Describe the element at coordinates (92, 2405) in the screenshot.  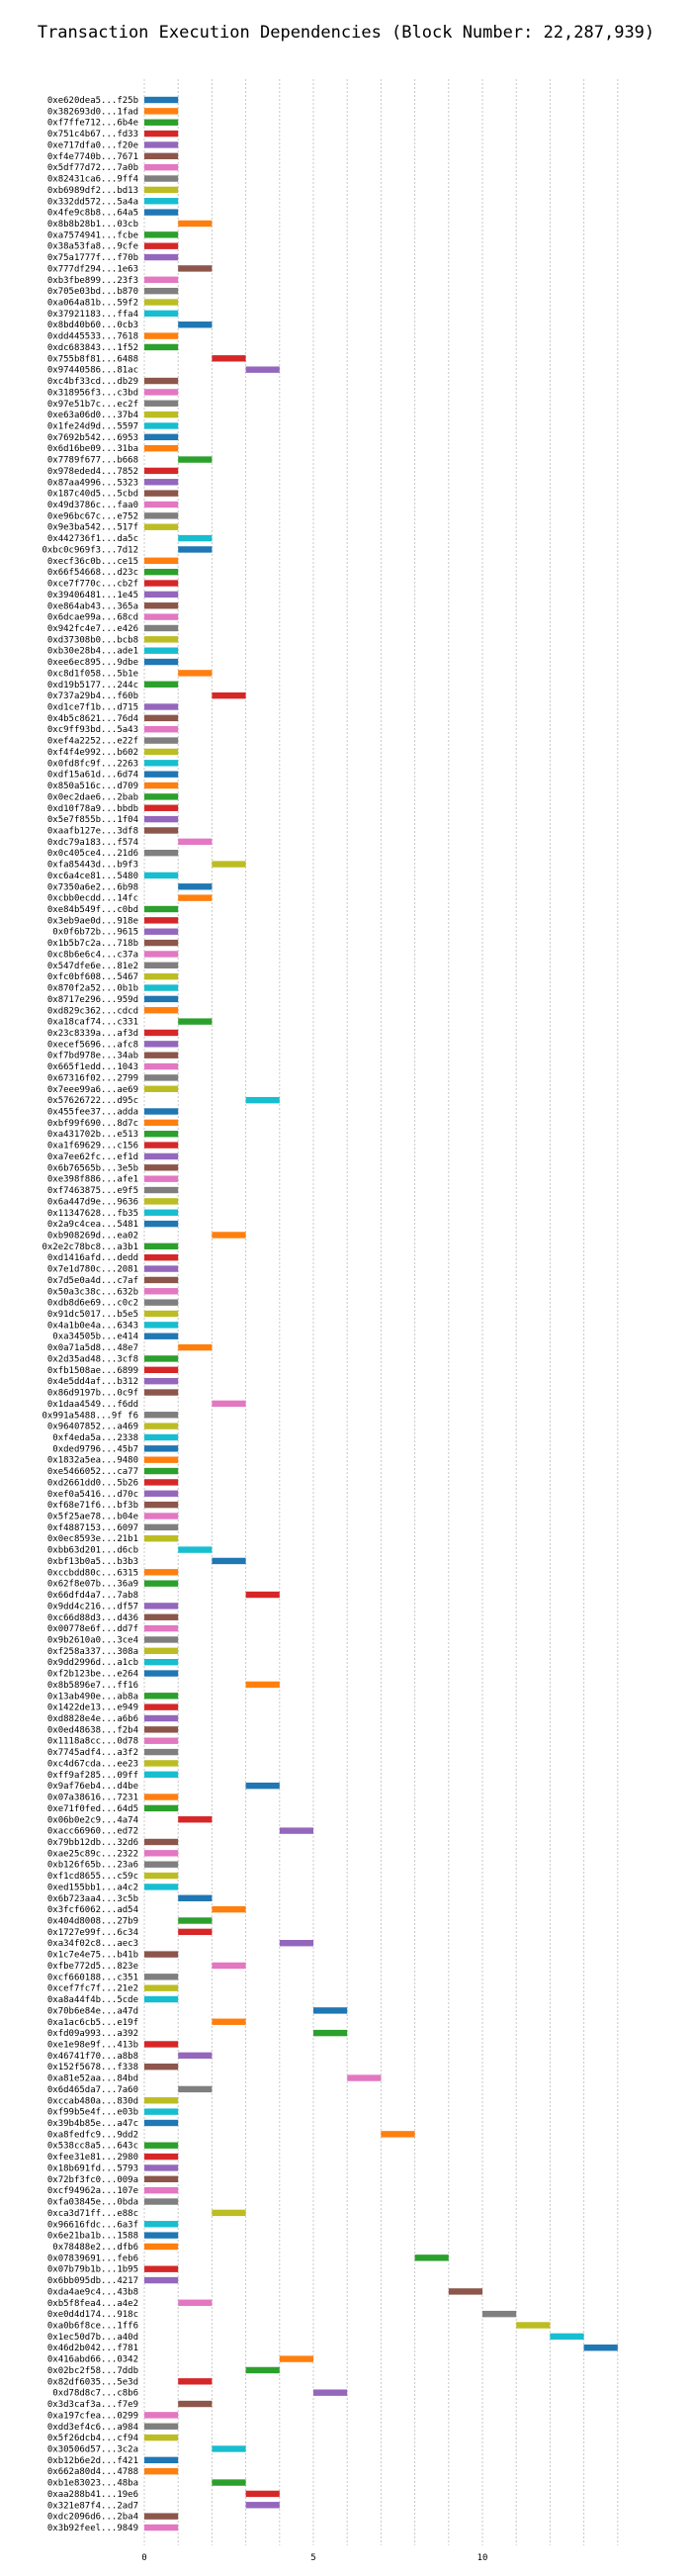
I see `y-tick-label: 0x3d3caf3a...f7e9` at that location.